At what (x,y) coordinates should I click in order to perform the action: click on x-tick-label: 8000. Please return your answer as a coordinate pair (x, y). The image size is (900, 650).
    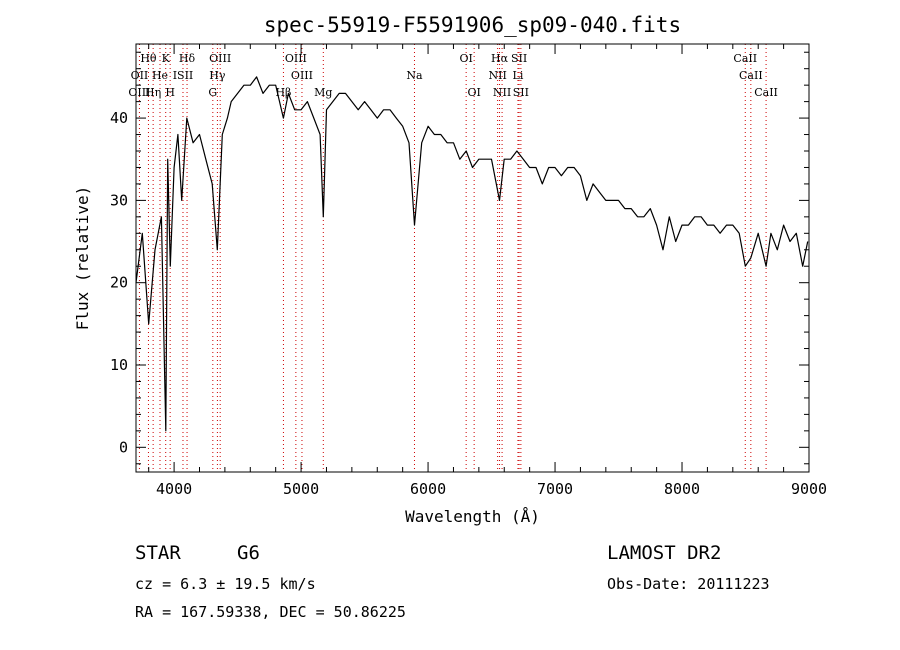
    Looking at the image, I should click on (682, 489).